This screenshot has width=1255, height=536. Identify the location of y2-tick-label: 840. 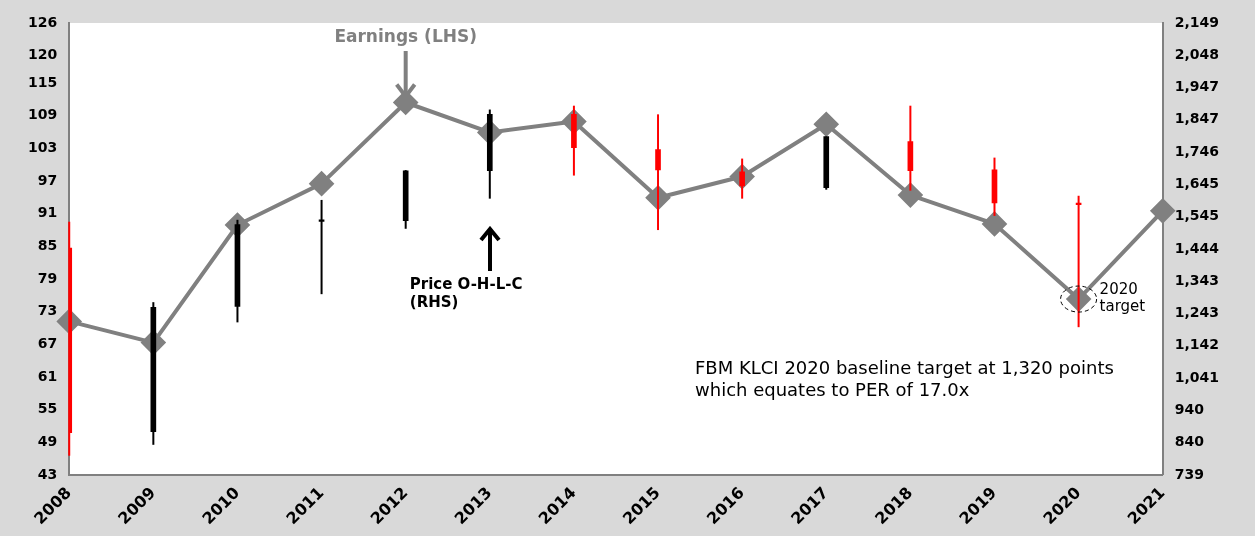
(1189, 441).